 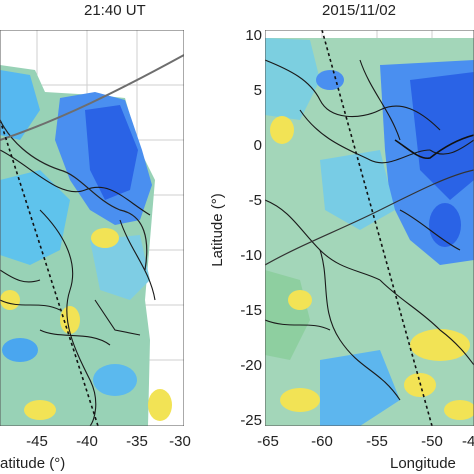 I want to click on right-ytick: -10, so click(x=251, y=255).